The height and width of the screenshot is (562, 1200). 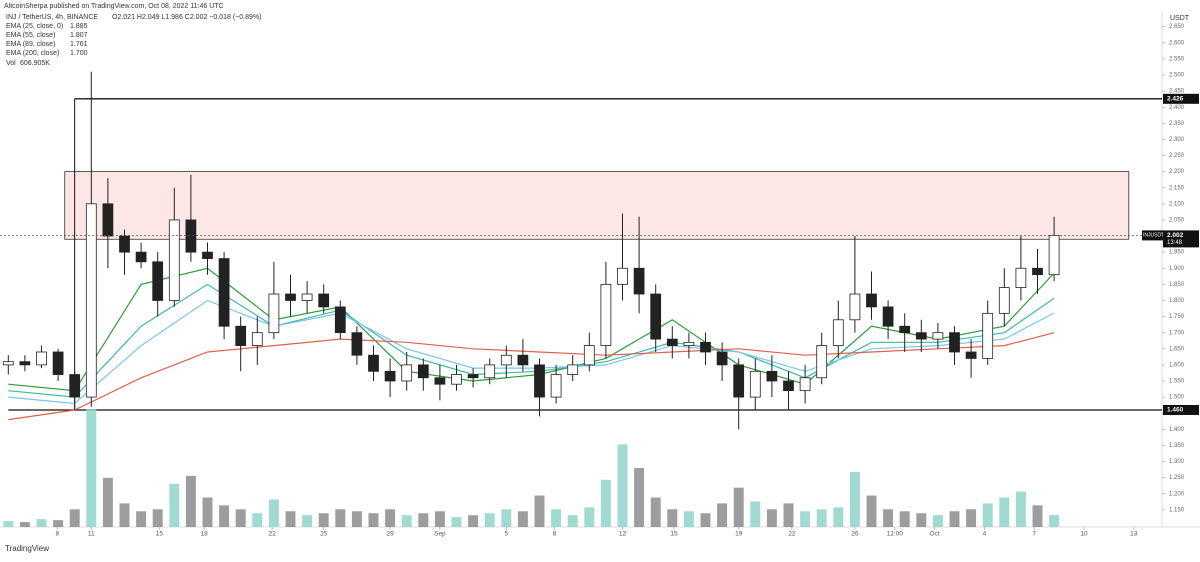 I want to click on y-tick-label: 1.300, so click(x=1177, y=462).